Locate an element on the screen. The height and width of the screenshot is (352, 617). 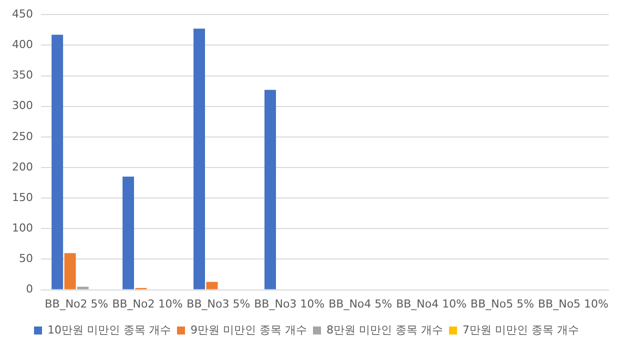
x-tick-label: BB_No2 5% is located at coordinates (76, 303).